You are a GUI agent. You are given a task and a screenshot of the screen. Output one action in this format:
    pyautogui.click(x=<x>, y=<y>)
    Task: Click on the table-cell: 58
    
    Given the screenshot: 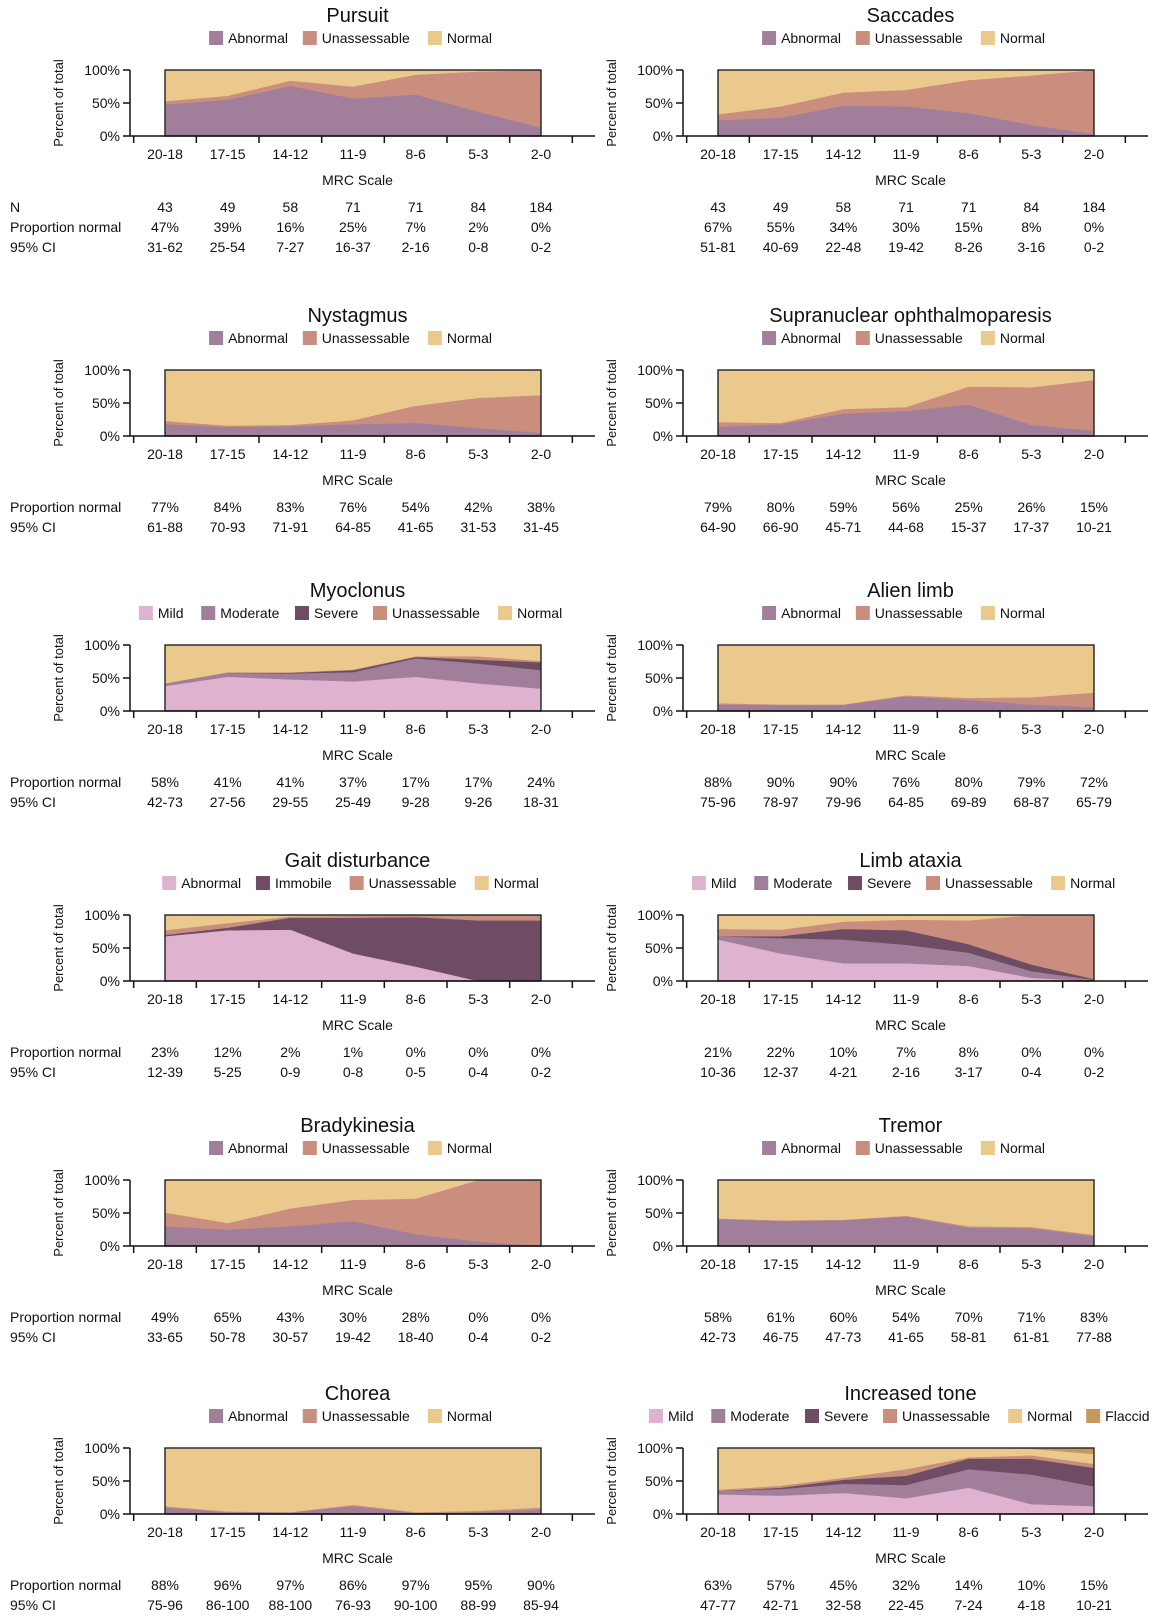 What is the action you would take?
    pyautogui.click(x=844, y=207)
    